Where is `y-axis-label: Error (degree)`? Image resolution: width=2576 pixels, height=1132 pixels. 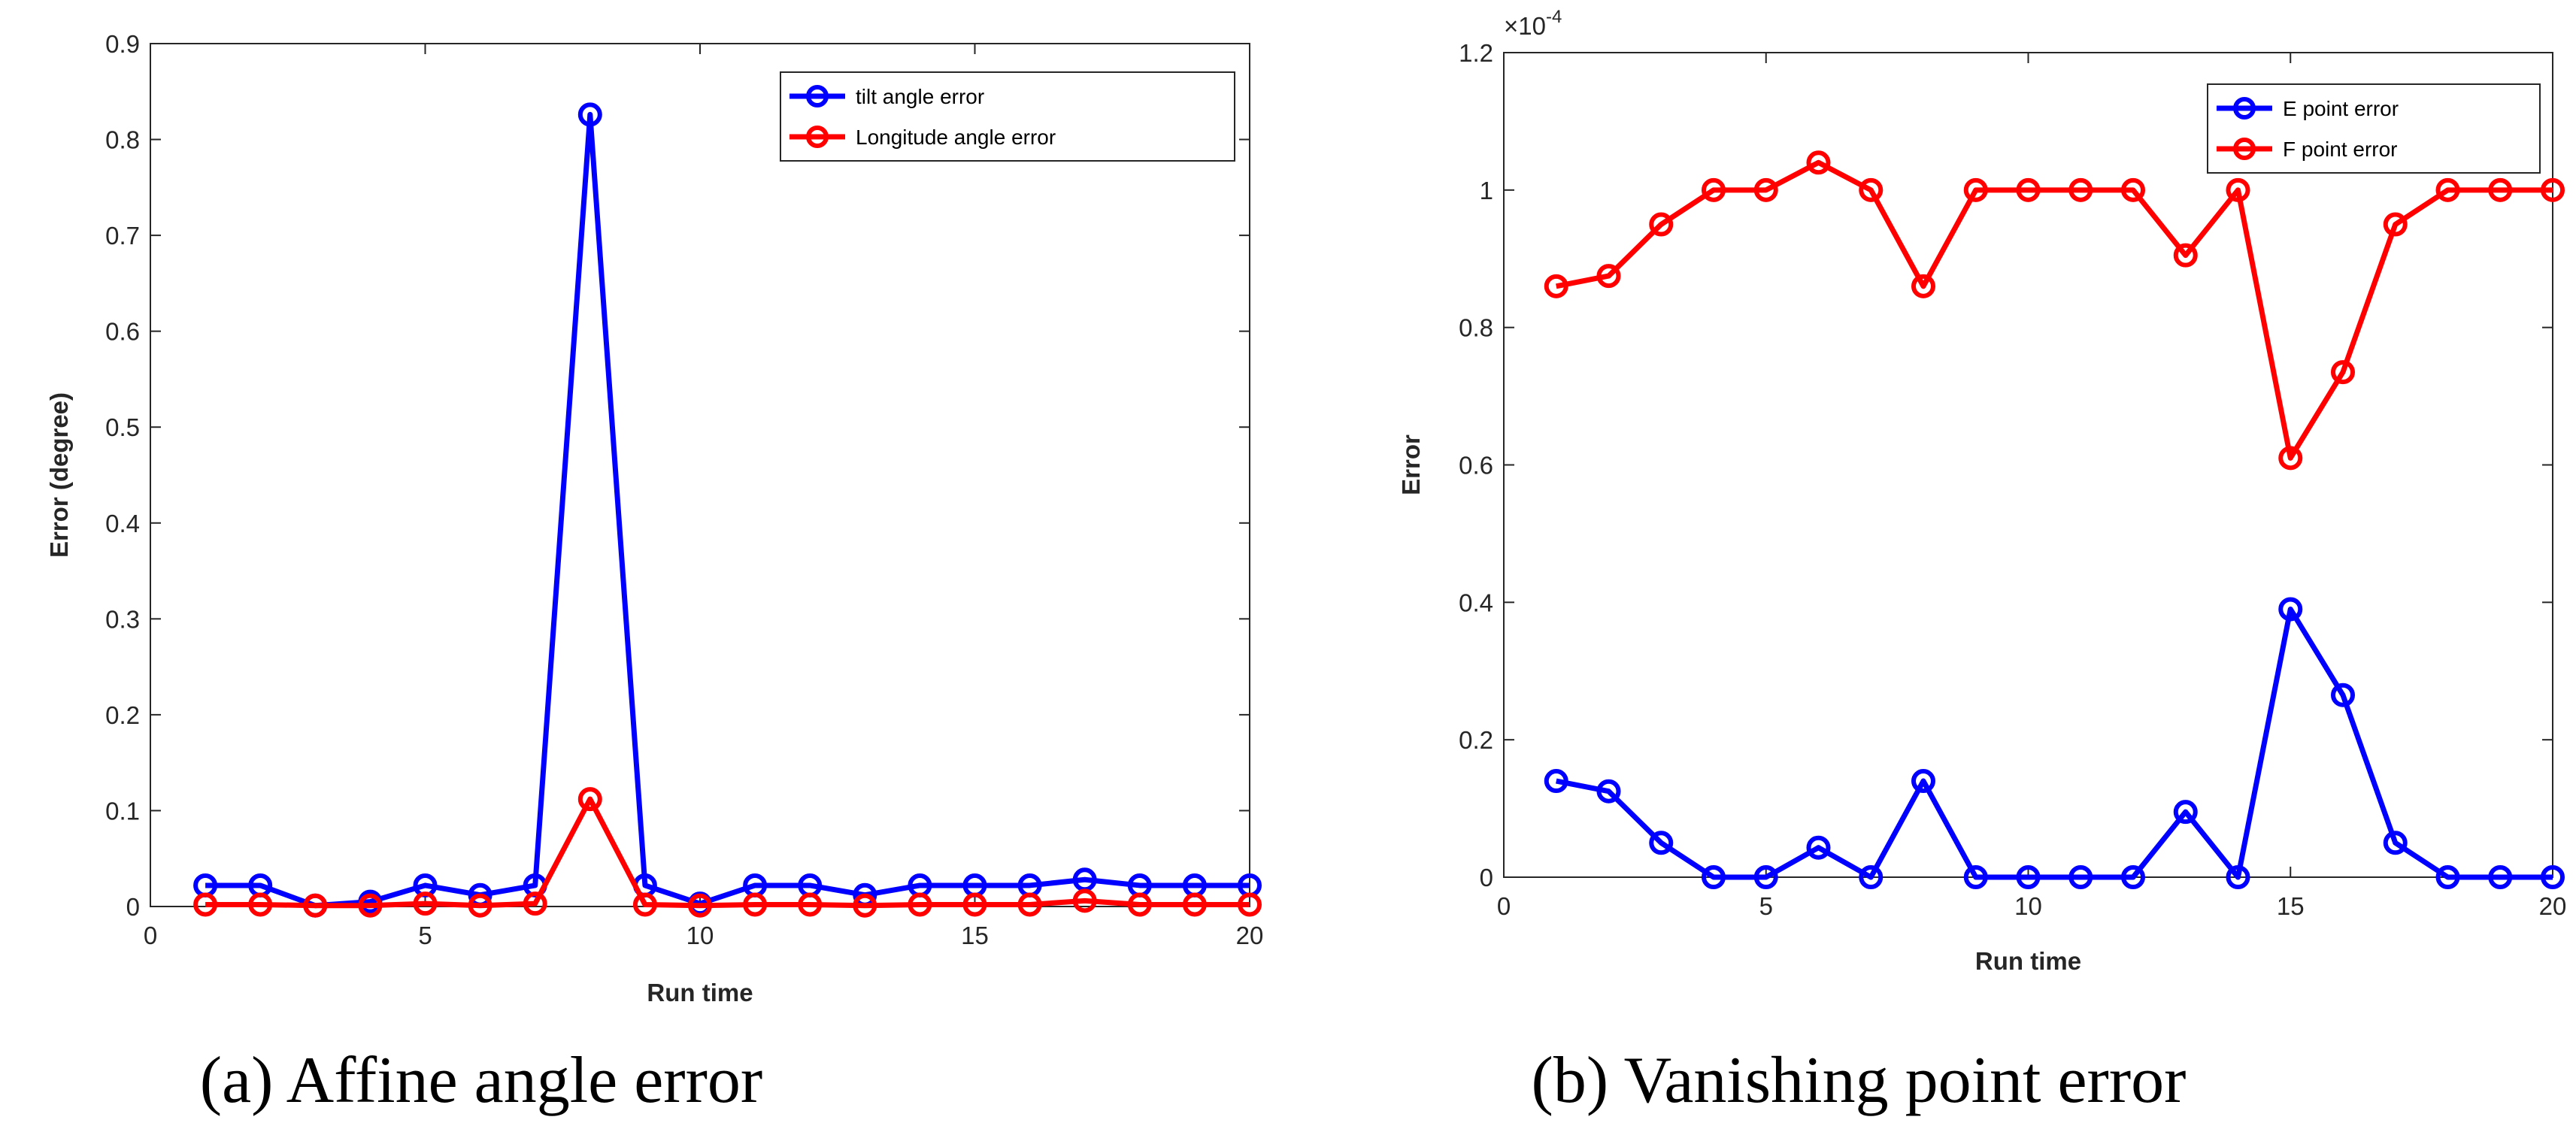 y-axis-label: Error (degree) is located at coordinates (59, 475).